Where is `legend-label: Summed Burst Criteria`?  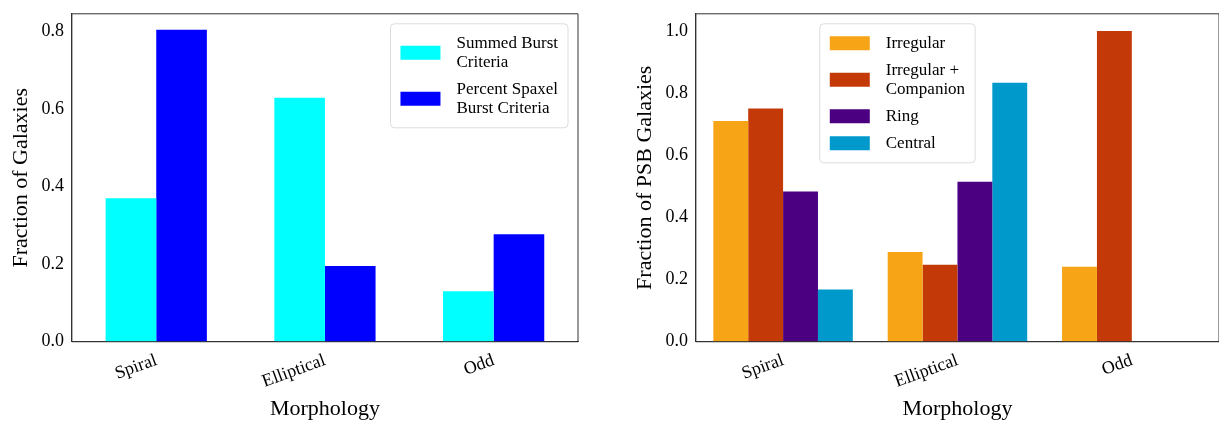 legend-label: Summed Burst Criteria is located at coordinates (507, 51).